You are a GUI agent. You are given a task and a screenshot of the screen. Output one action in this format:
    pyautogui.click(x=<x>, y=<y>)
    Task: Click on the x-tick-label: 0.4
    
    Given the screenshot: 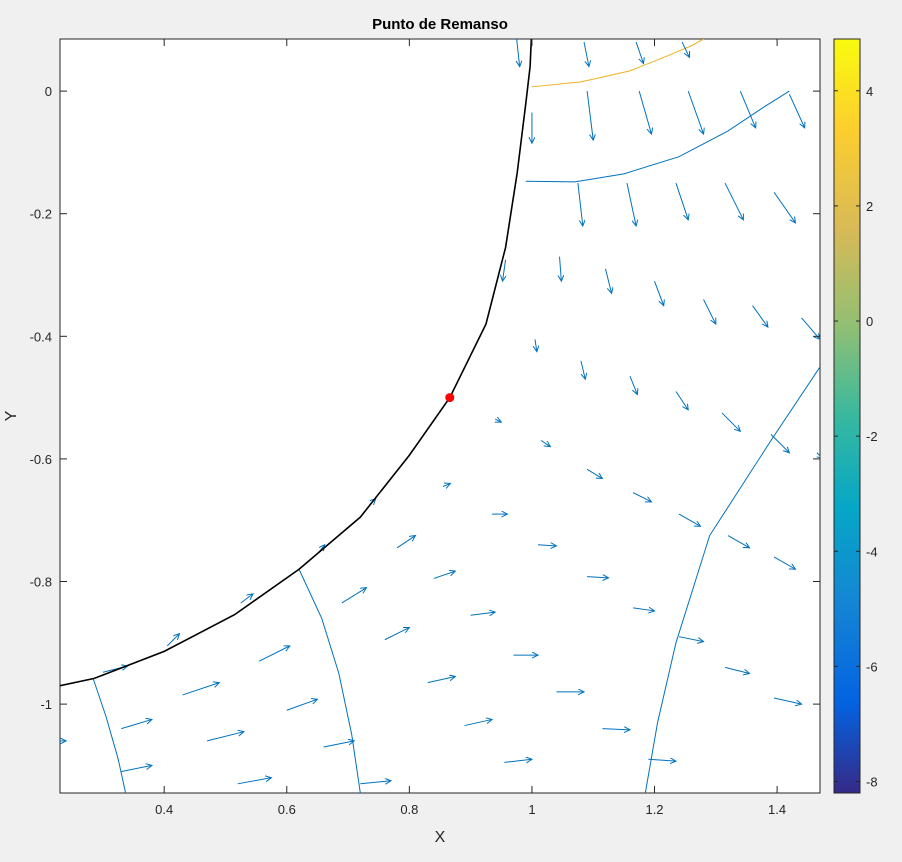 What is the action you would take?
    pyautogui.click(x=164, y=809)
    